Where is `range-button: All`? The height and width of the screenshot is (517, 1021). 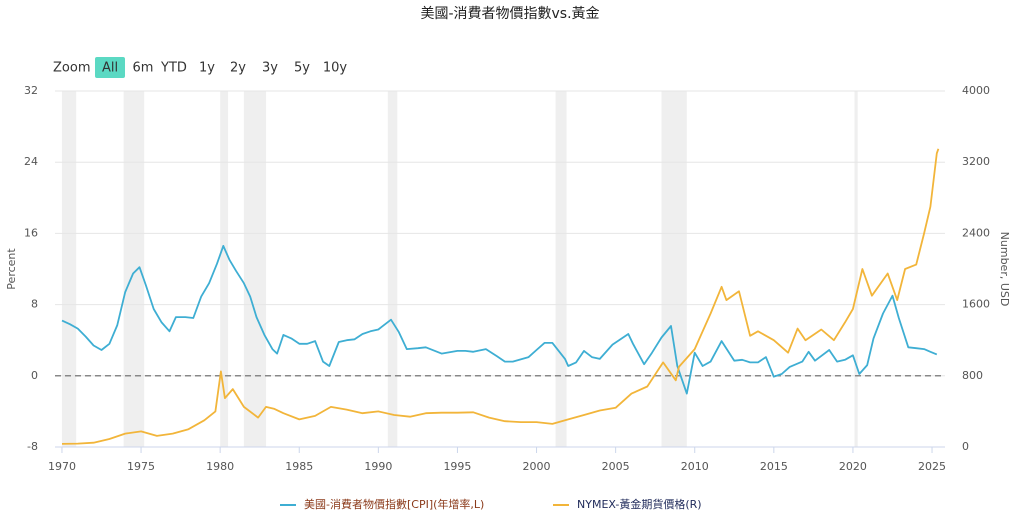 range-button: All is located at coordinates (110, 68).